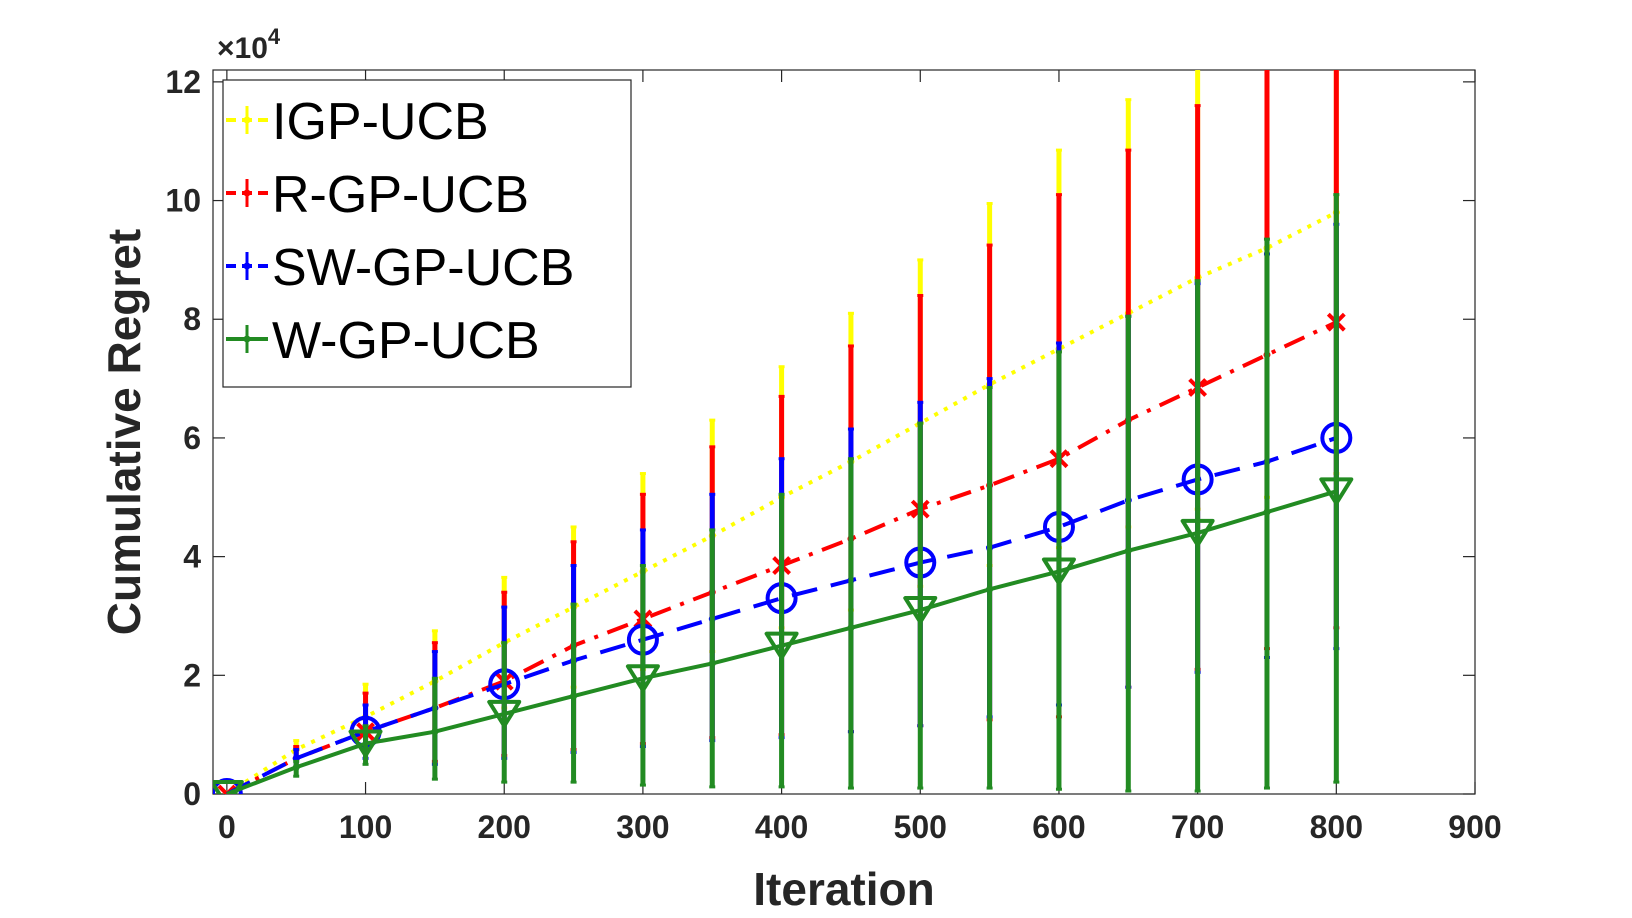 Image resolution: width=1632 pixels, height=918 pixels. I want to click on legend-item-w-gp-ucb: W-GP-UCB, so click(383, 341).